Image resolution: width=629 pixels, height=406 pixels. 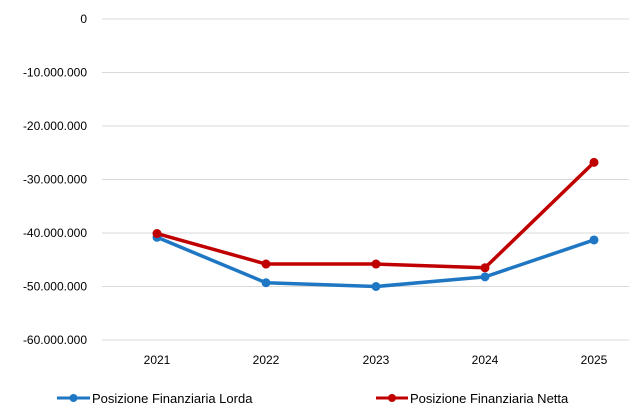 I want to click on y-tick-label: -60.000.000, so click(x=55, y=340).